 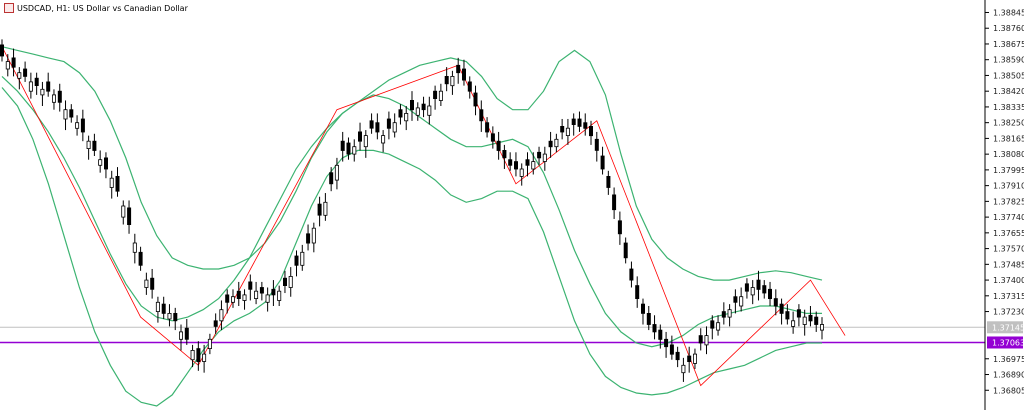 I want to click on chart-type-icon, so click(x=9, y=8).